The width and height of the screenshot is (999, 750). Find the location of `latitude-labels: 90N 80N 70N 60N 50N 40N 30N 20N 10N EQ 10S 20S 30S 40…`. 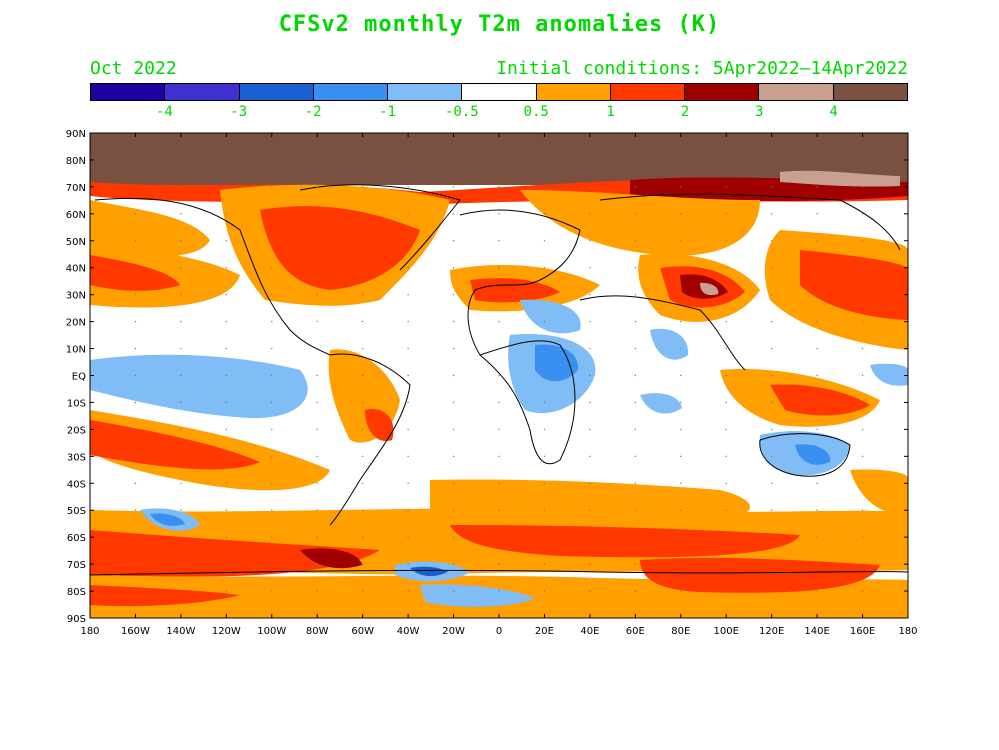

latitude-labels: 90N 80N 70N 60N 50N 40N 30N 20N 10N EQ 10S 20S 30S 40… is located at coordinates (76, 377).